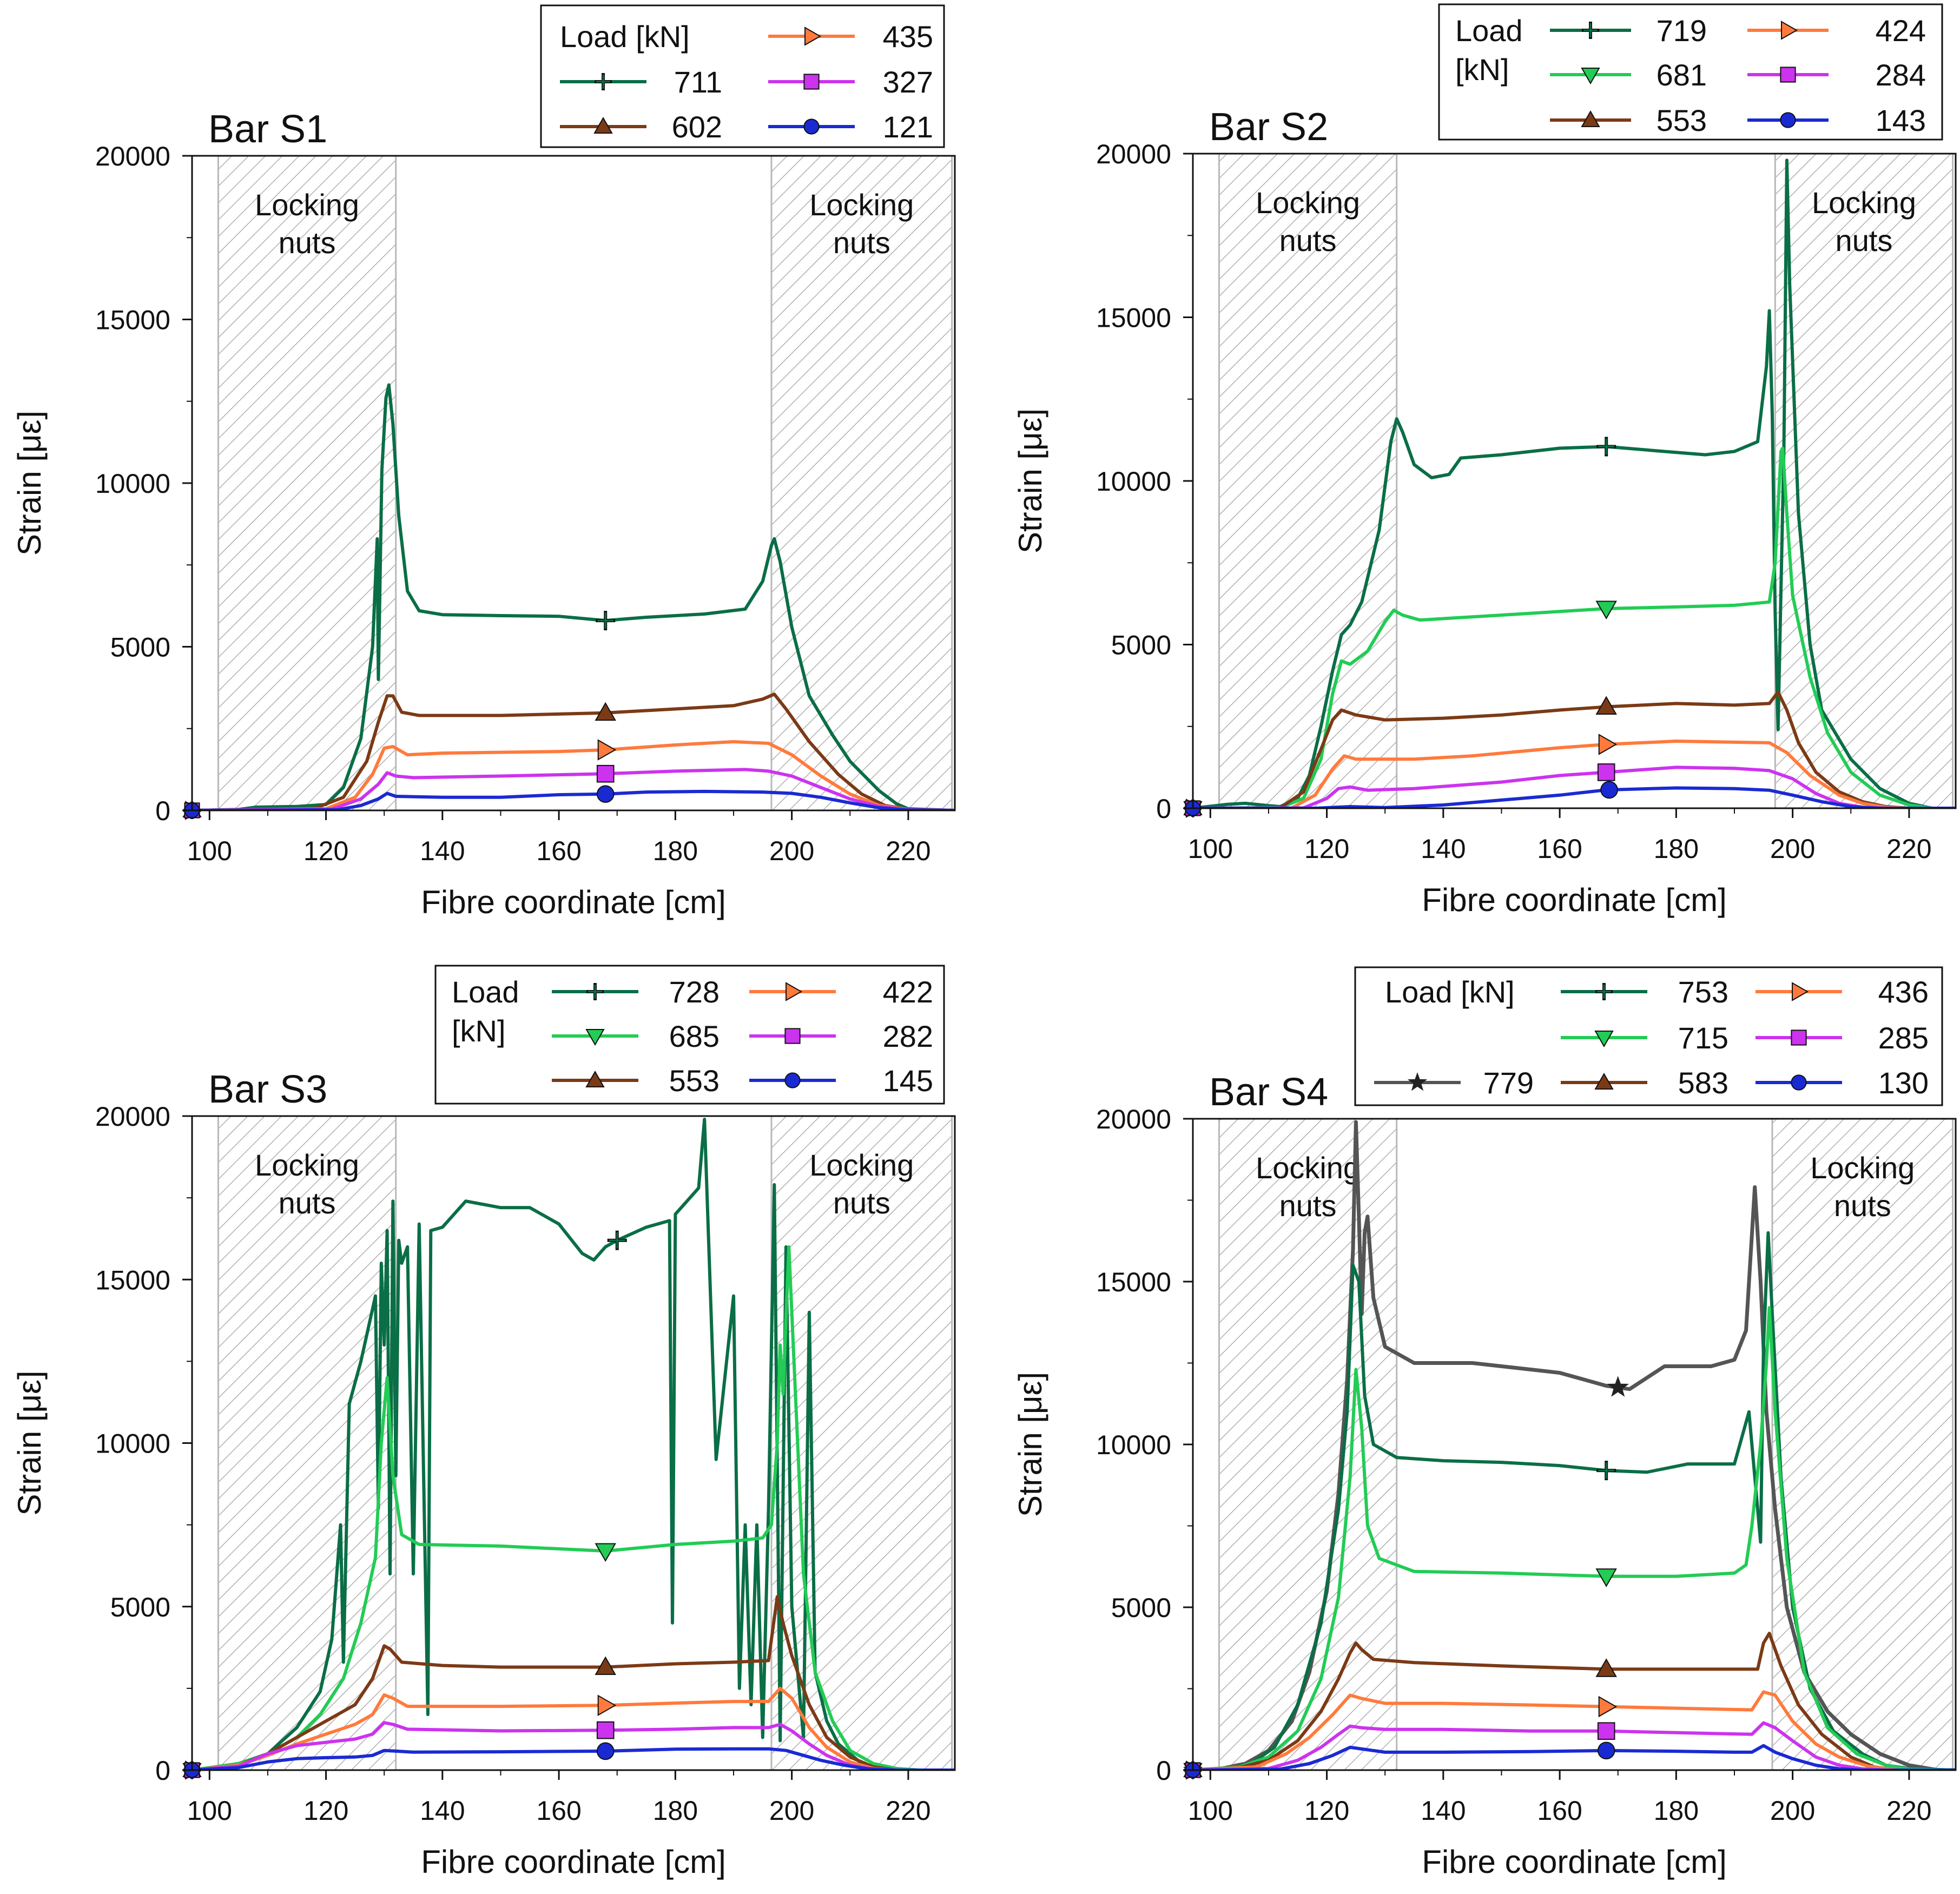  I want to click on x-tick-label: 140, so click(442, 1811).